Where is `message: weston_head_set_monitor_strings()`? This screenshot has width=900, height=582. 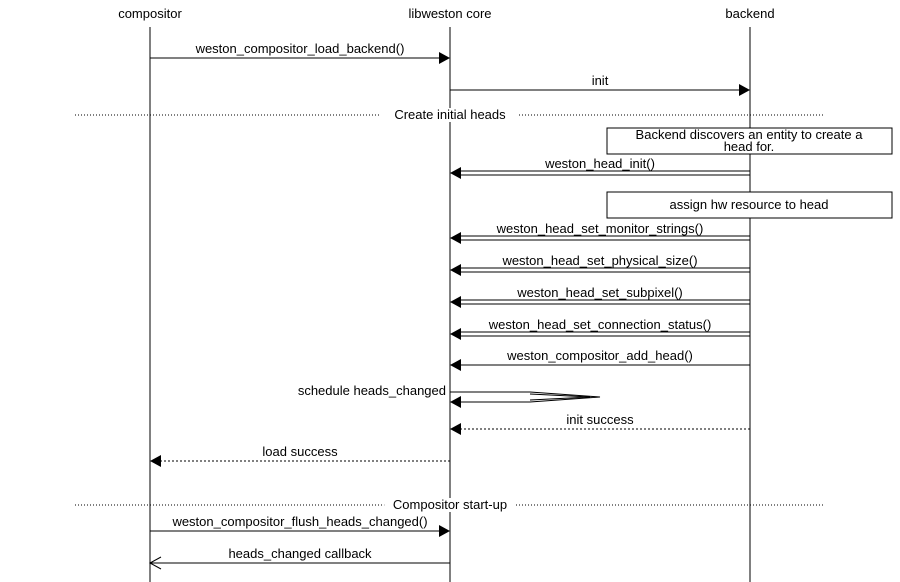
message: weston_head_set_monitor_strings() is located at coordinates (600, 232).